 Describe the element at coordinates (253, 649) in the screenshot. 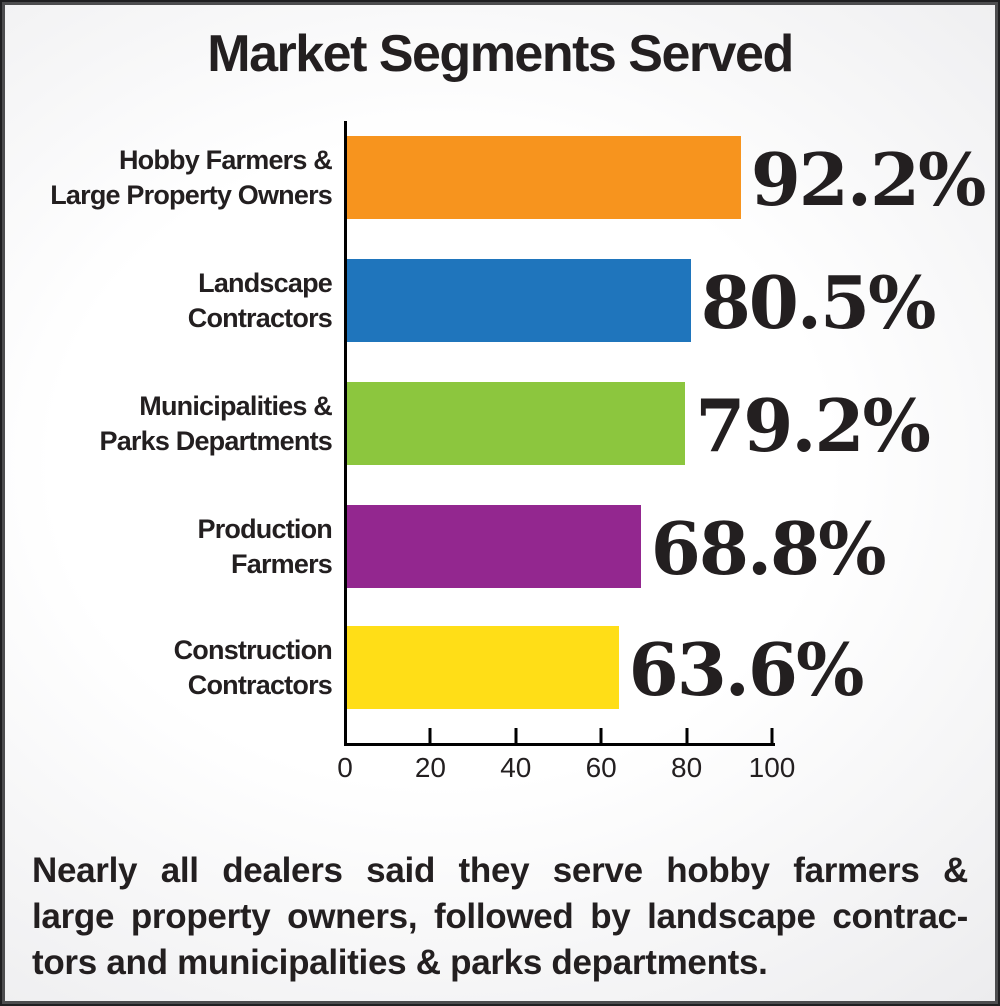

I see `category-label-line: Construction` at that location.